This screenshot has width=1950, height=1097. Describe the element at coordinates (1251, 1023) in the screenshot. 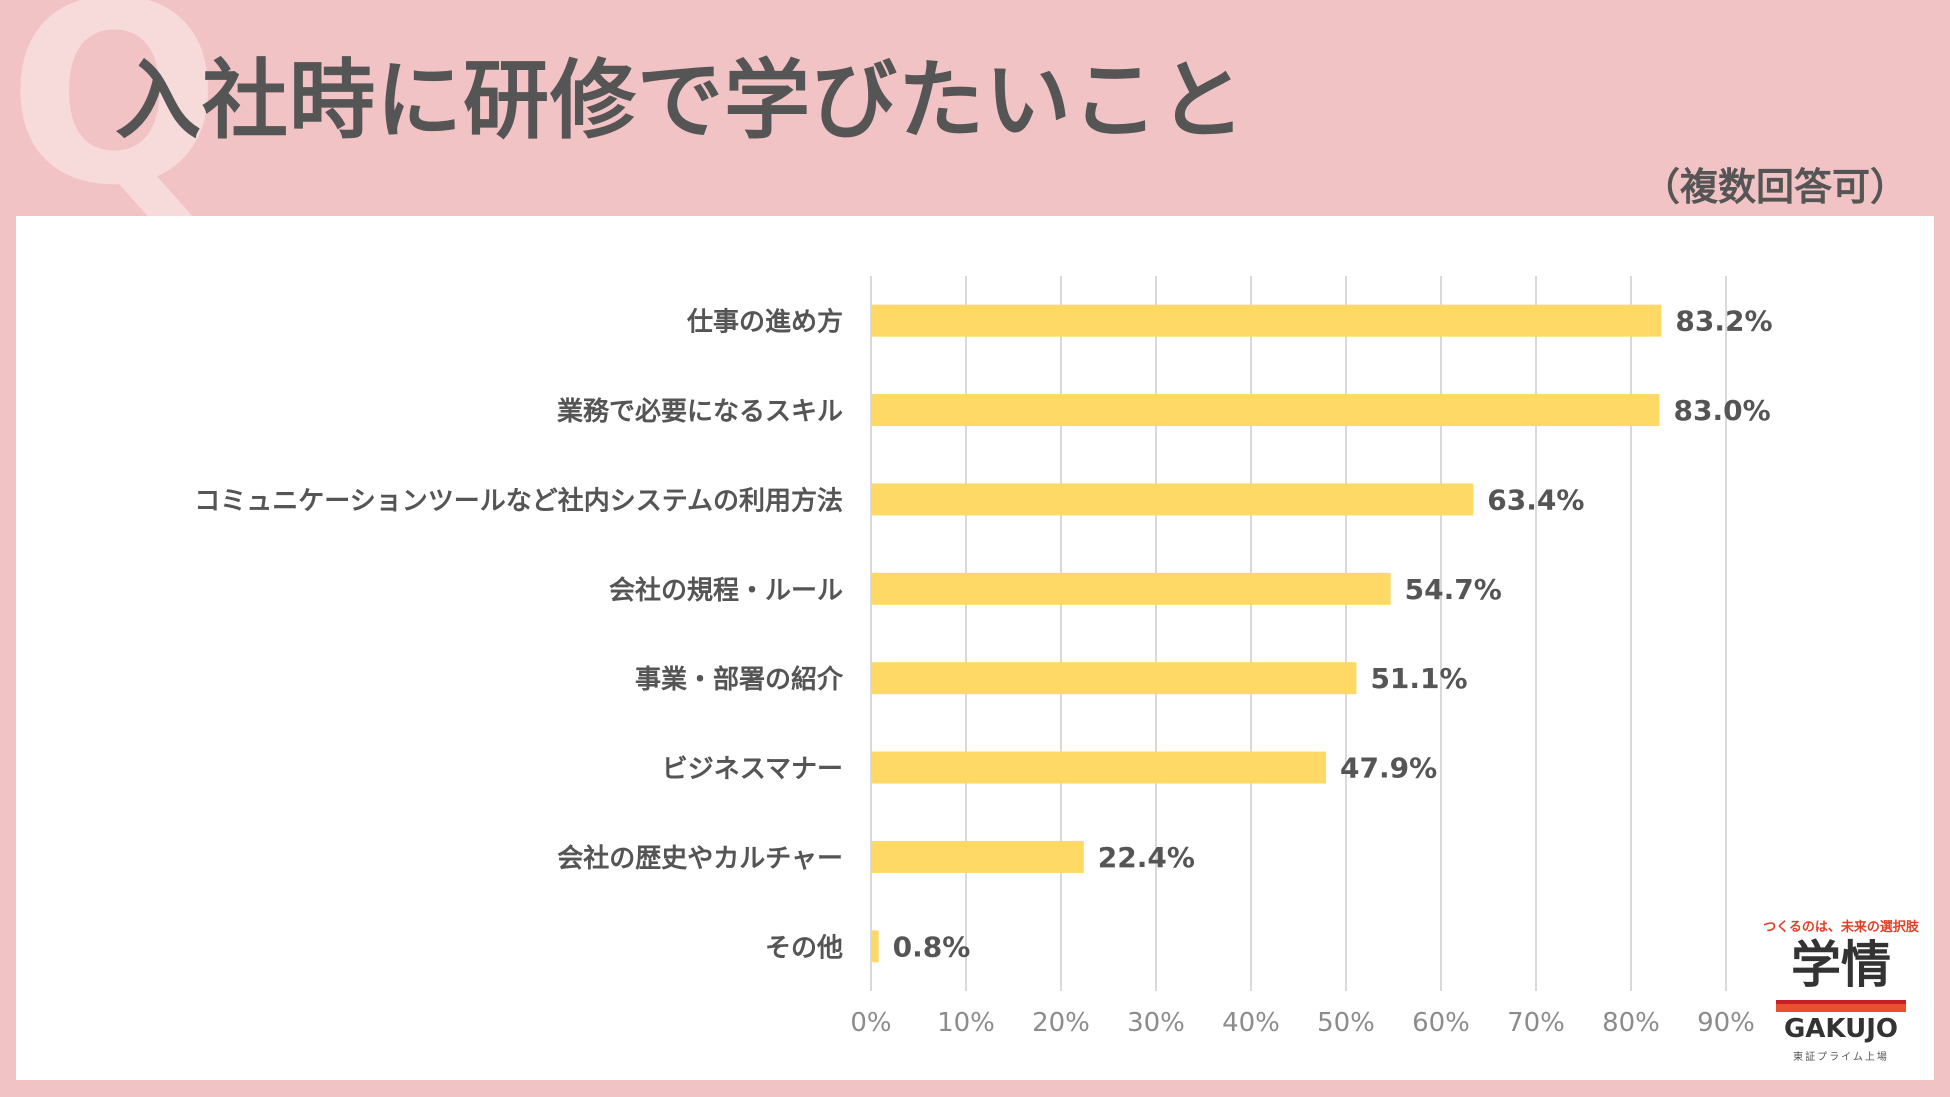

I see `x-tick-label: 40%` at that location.